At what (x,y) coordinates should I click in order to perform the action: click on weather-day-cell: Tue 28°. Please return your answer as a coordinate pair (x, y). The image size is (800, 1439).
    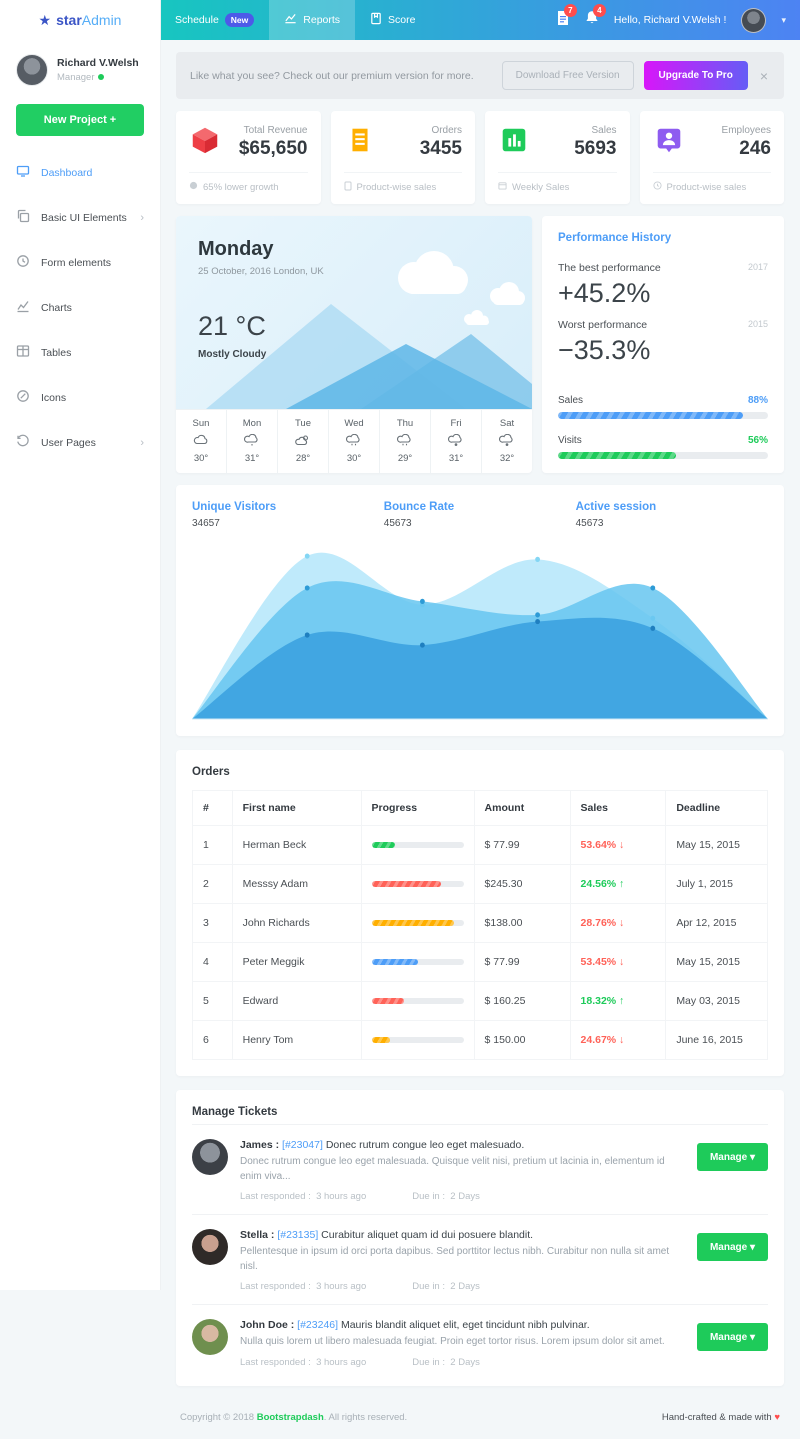
    Looking at the image, I should click on (303, 441).